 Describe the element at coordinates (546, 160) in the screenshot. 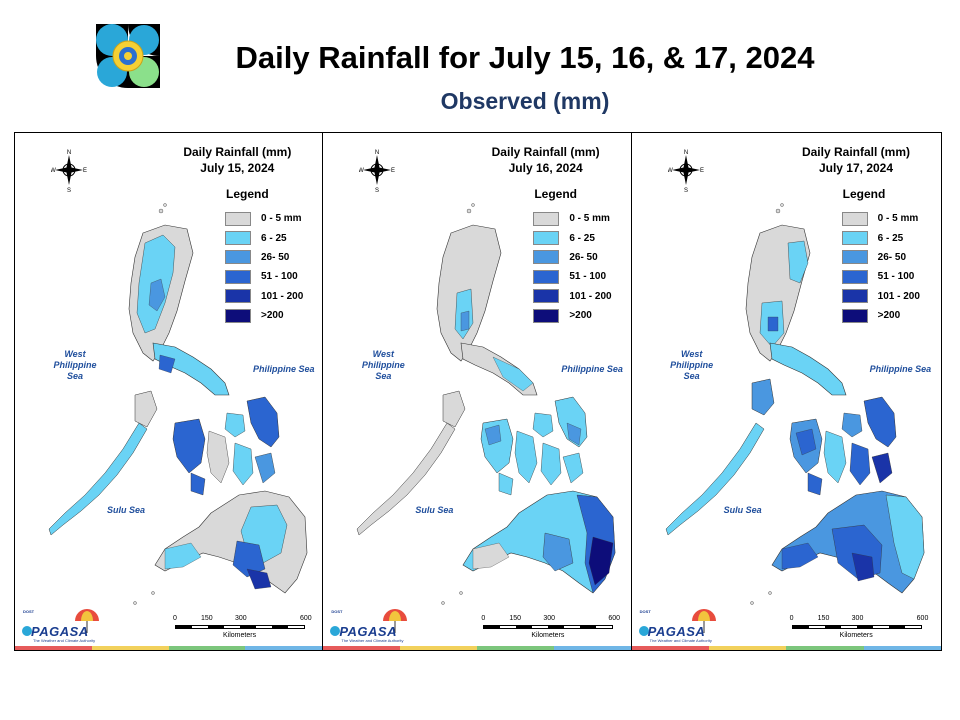

I see `panel-title: Daily Rainfall (mm) July 16, 2024` at that location.